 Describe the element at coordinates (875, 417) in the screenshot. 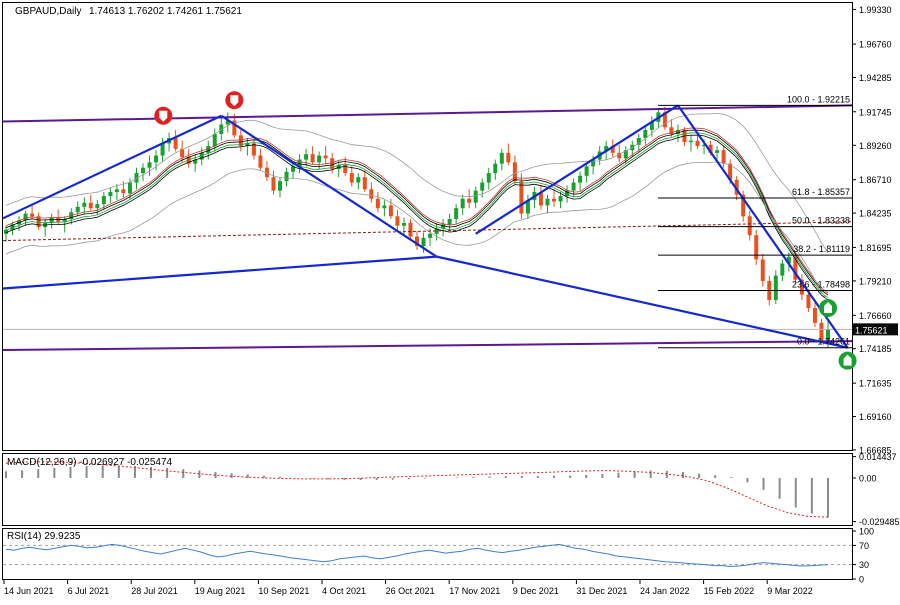

I see `y-tick-label: 1.69160` at that location.